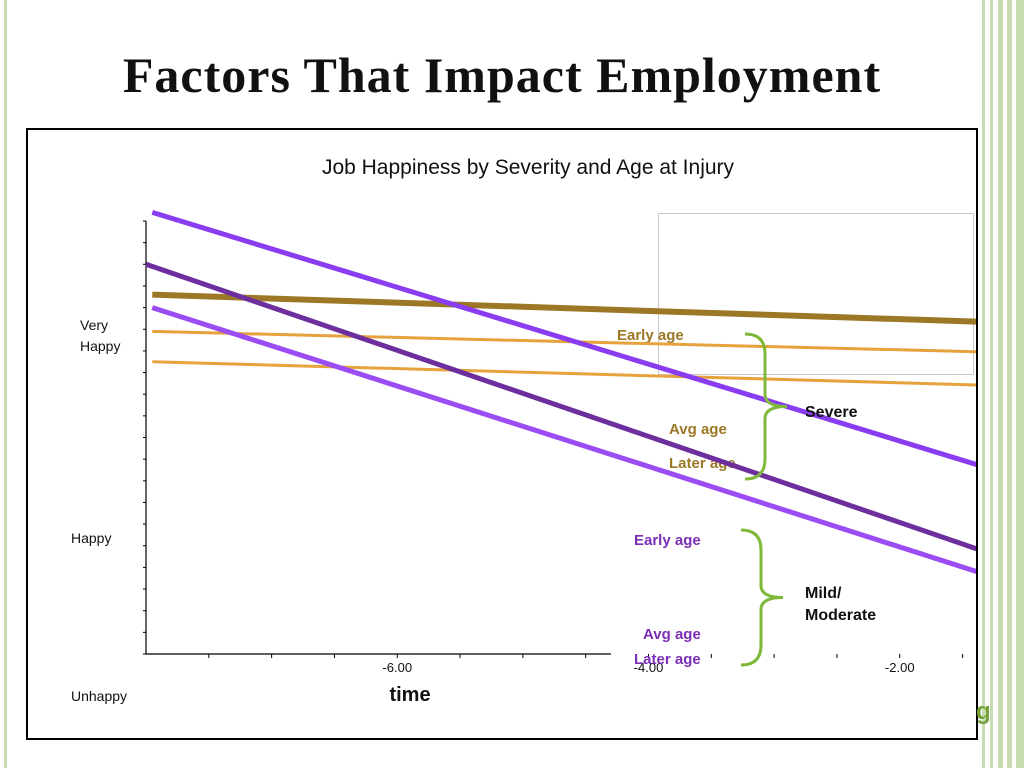 This screenshot has height=768, width=1024. I want to click on empty-placeholder-box, so click(816, 294).